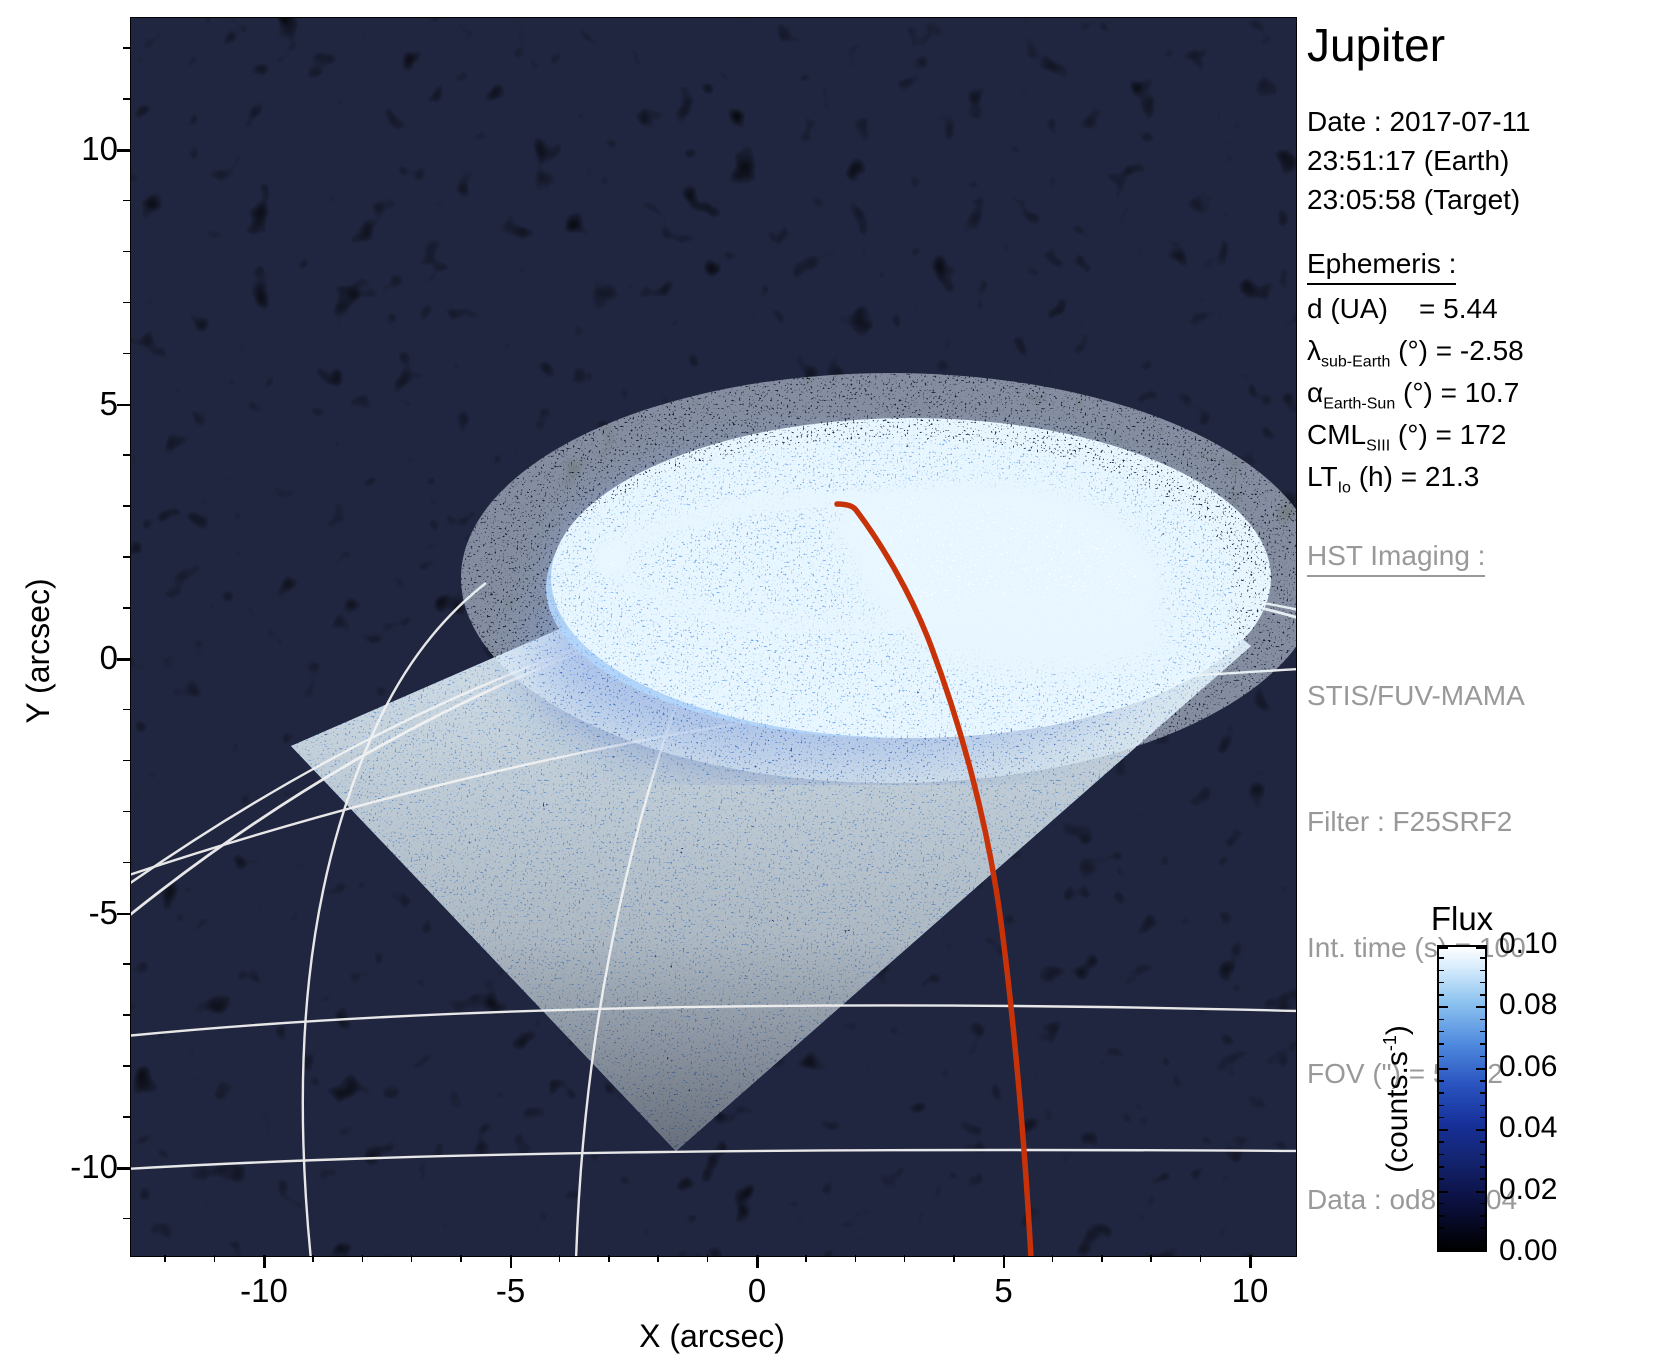  I want to click on ephemeris-section: Ephemeris :, so click(1382, 266).